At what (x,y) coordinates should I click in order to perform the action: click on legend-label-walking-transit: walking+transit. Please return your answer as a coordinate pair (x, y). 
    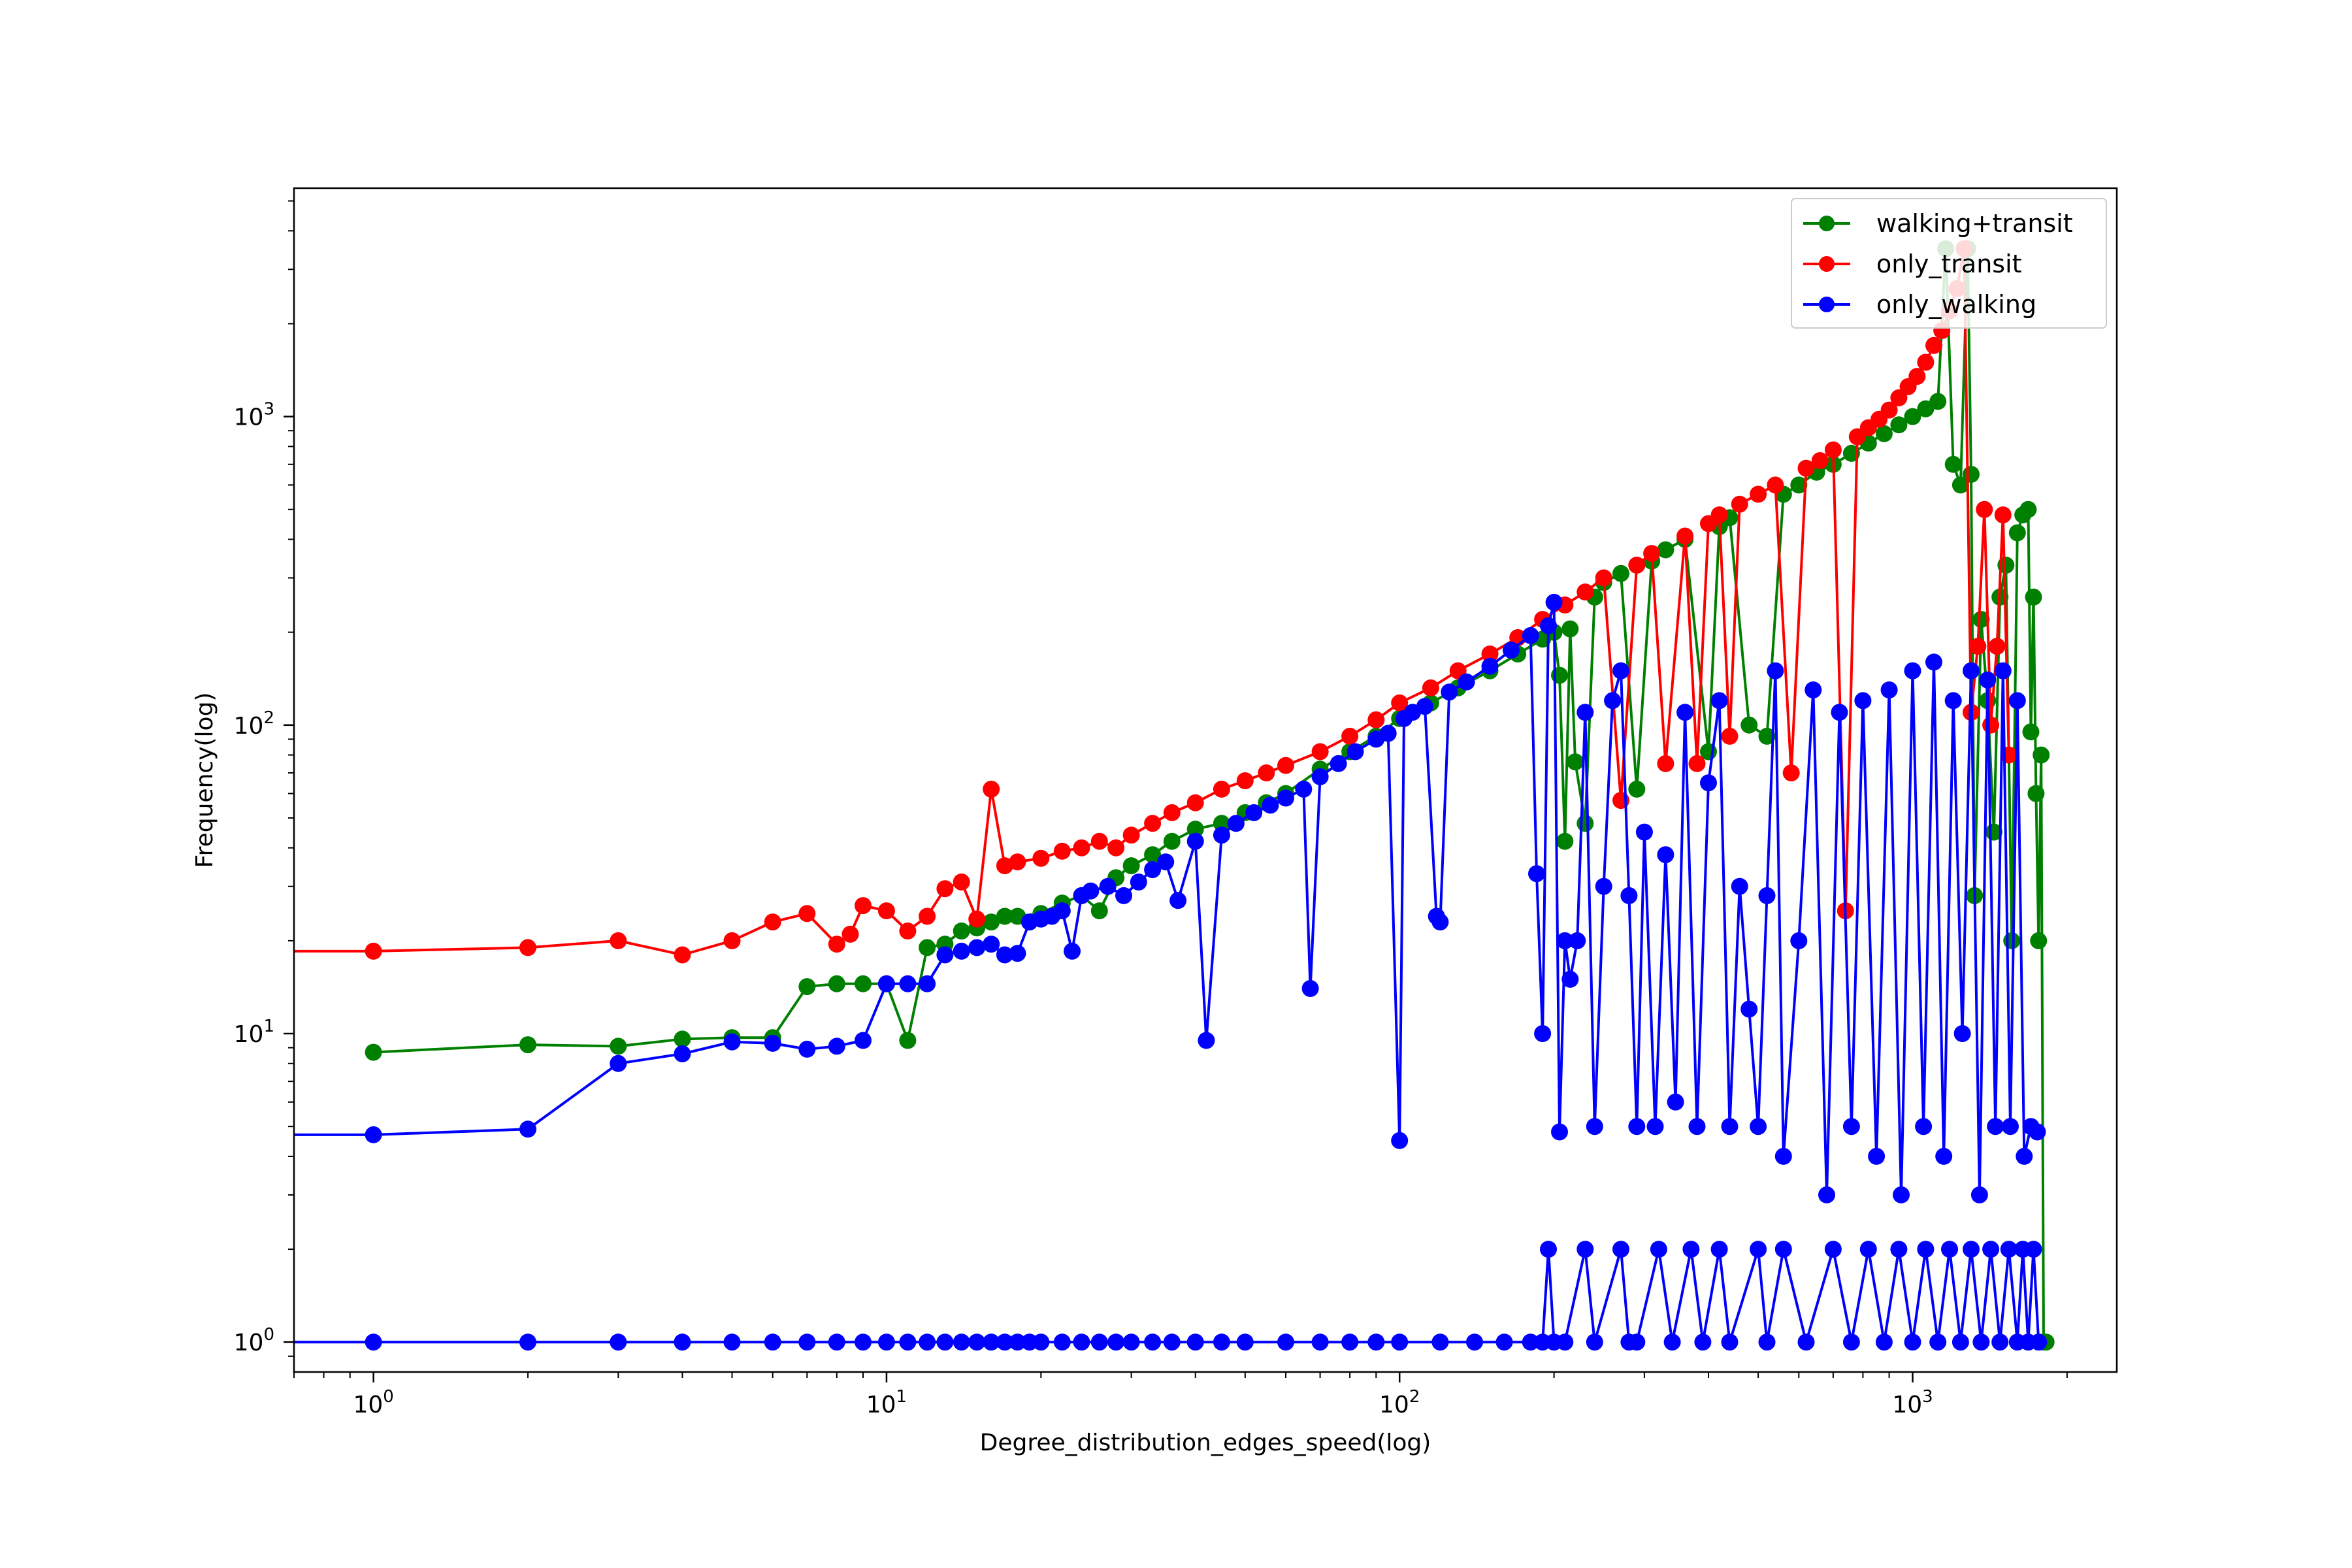
    Looking at the image, I should click on (1974, 223).